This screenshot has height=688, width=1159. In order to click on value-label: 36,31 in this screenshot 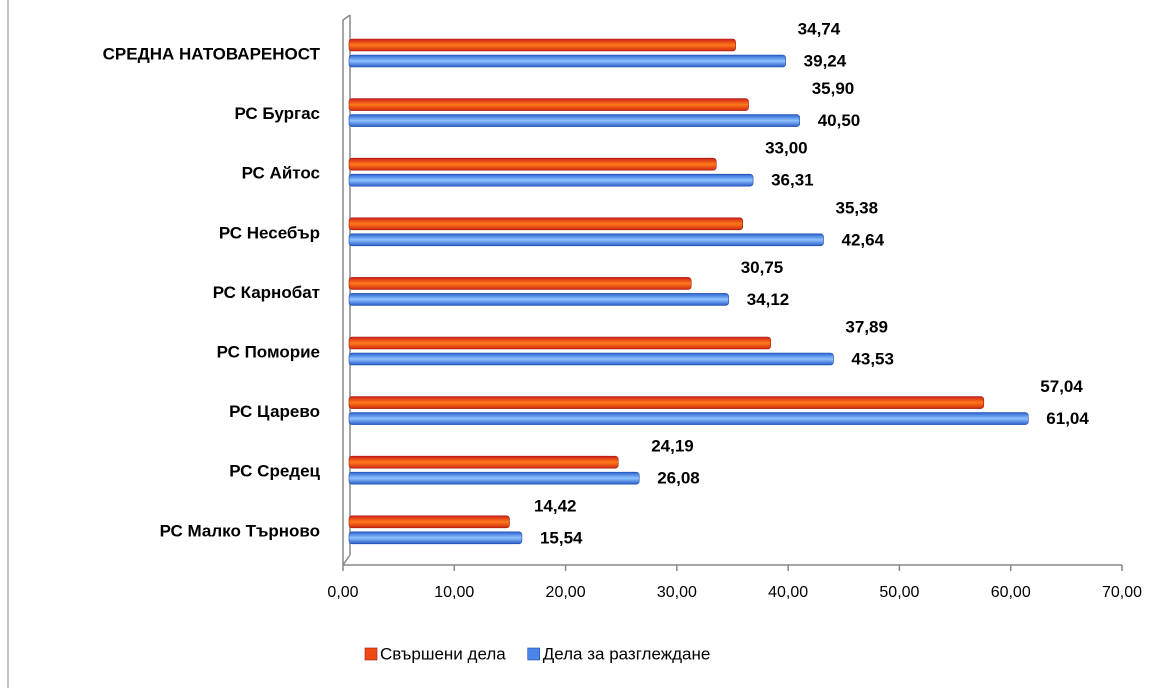, I will do `click(792, 180)`.